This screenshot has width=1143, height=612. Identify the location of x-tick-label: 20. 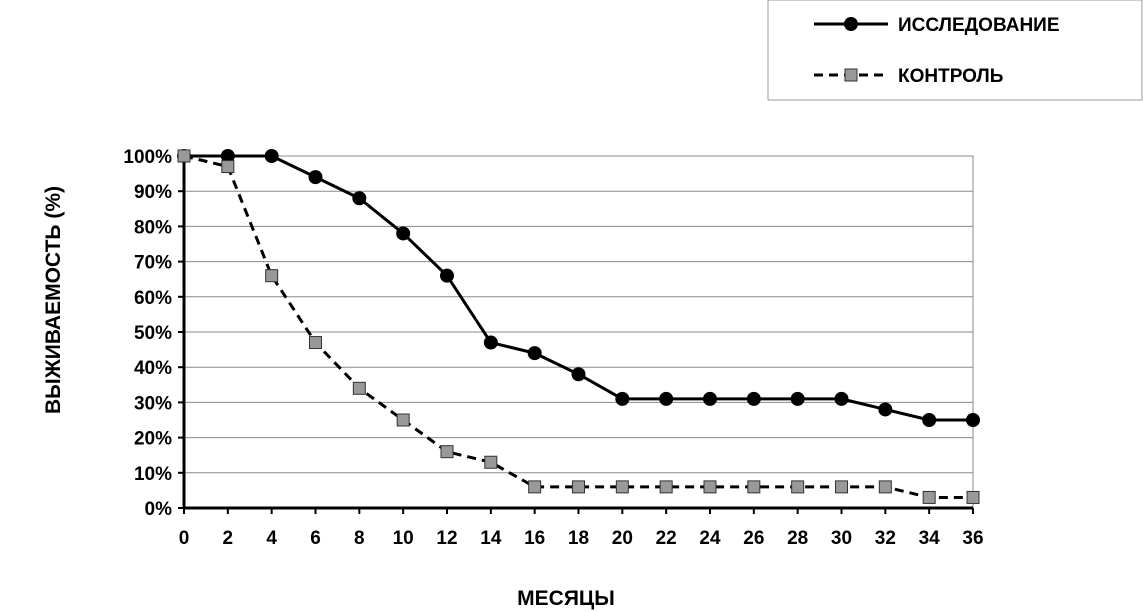
(622, 538).